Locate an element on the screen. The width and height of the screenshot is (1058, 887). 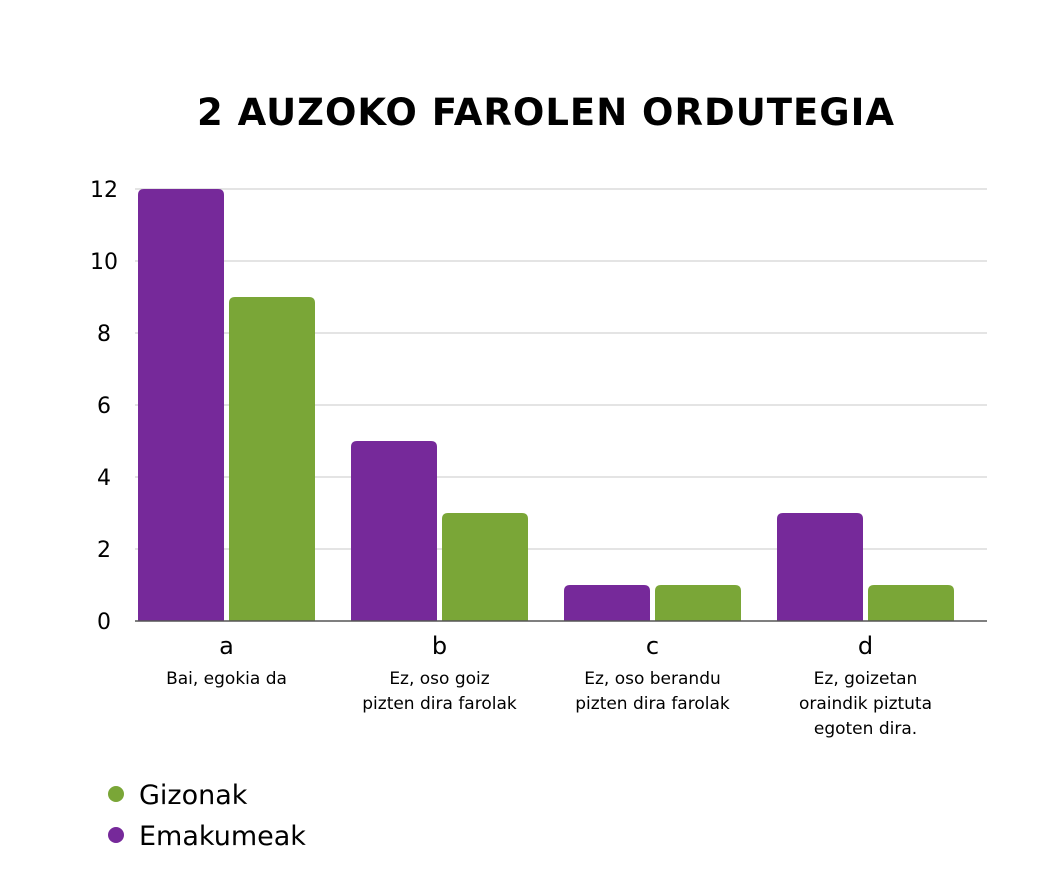
y-tick-label: 8 is located at coordinates (104, 334).